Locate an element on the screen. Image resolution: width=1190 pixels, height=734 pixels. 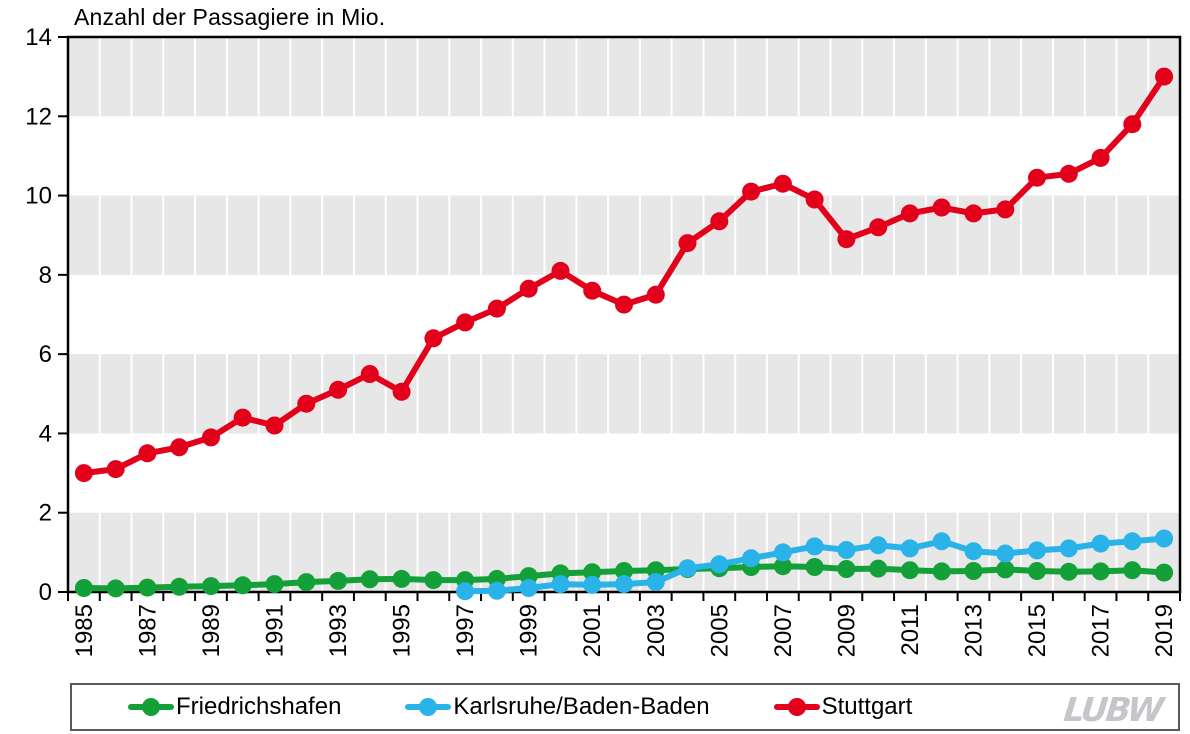
legend-item-stuttgart: Stuttgart is located at coordinates (843, 707).